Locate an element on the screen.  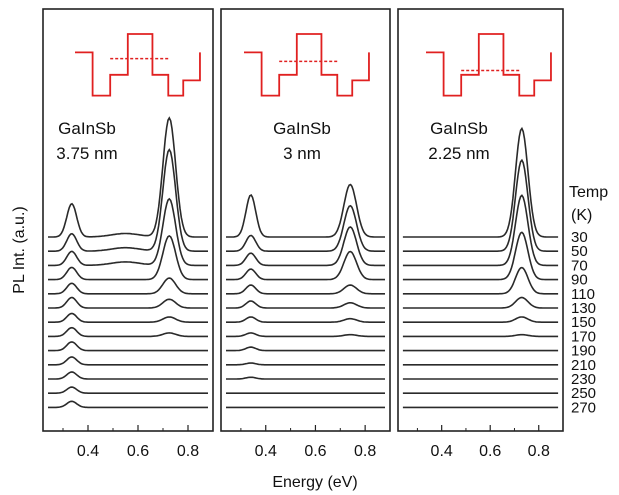
spectrum-250K is located at coordinates (128, 390).